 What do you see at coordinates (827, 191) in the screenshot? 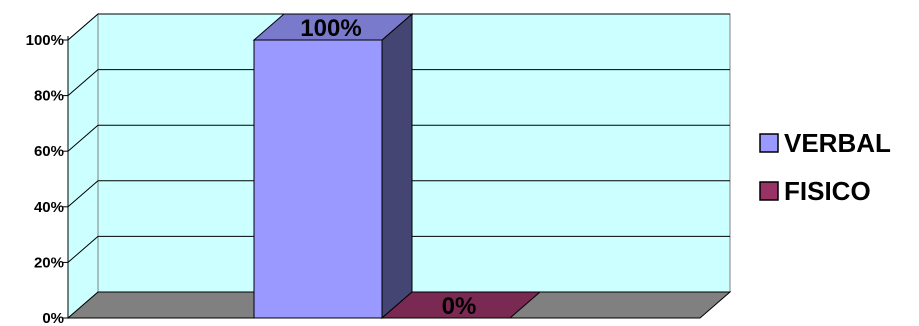
I see `legend-label: FISICO` at bounding box center [827, 191].